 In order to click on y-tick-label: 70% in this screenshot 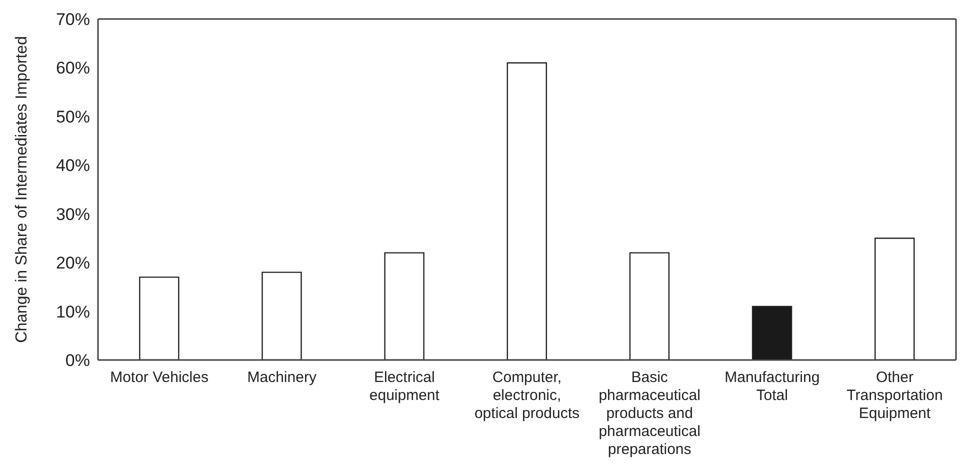, I will do `click(73, 20)`.